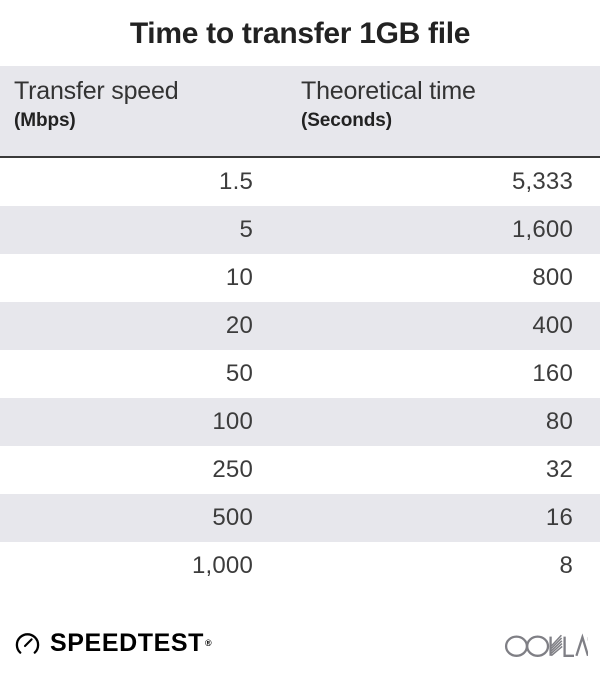  I want to click on table-row: 5 1,600, so click(300, 230).